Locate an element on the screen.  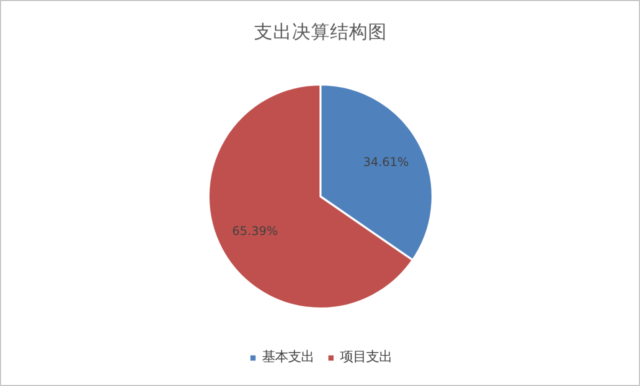
data-label: 65.39% is located at coordinates (255, 231).